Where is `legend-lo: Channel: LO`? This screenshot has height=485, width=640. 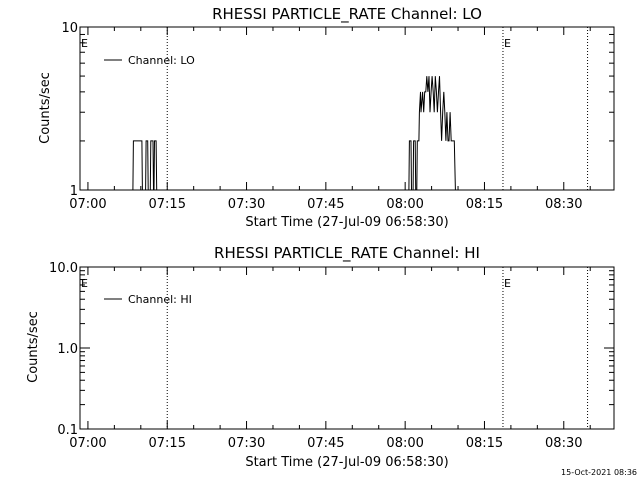
legend-lo: Channel: LO is located at coordinates (149, 60).